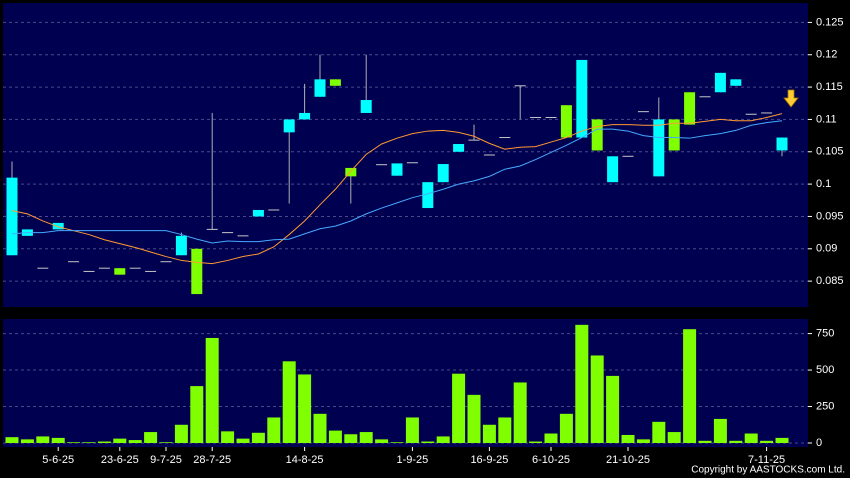 This screenshot has height=478, width=850. I want to click on x-tick-label: 21-10-25, so click(628, 460).